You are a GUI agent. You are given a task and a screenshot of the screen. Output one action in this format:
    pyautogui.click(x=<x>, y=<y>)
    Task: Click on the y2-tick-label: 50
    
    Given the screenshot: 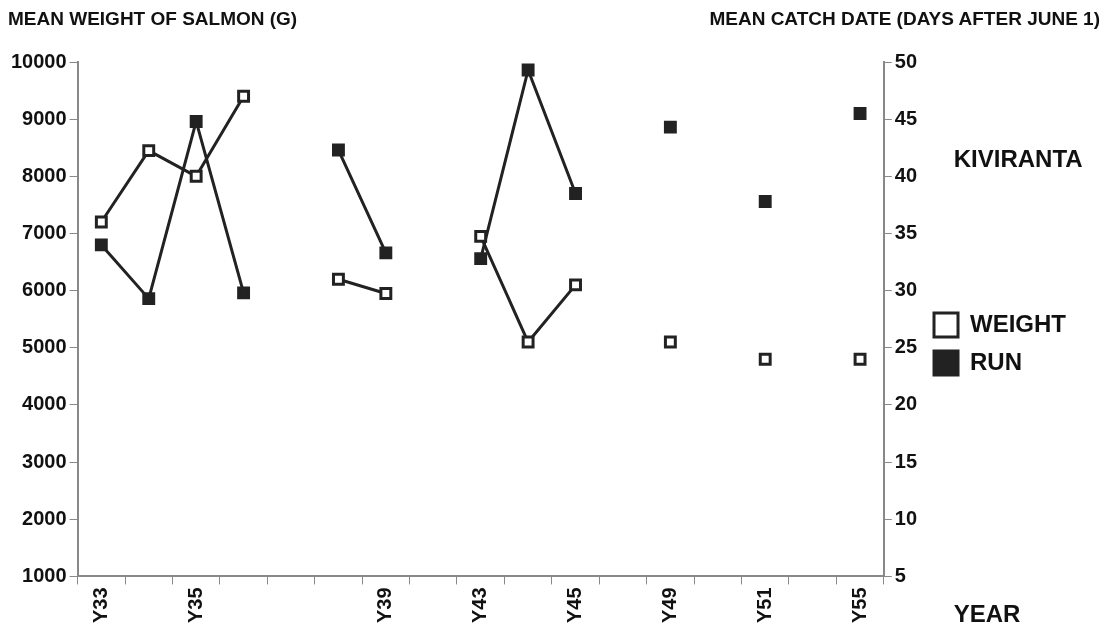 What is the action you would take?
    pyautogui.click(x=906, y=60)
    